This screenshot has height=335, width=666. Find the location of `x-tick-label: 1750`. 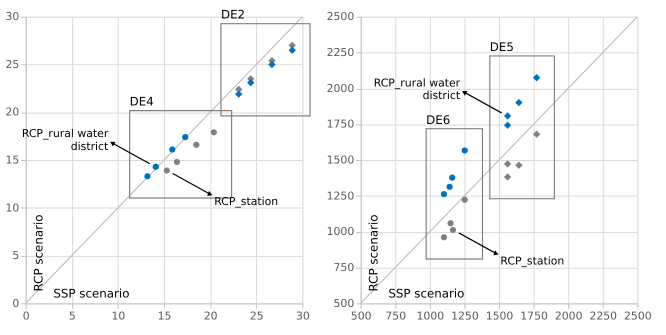

x-tick-label: 1750 is located at coordinates (534, 316).